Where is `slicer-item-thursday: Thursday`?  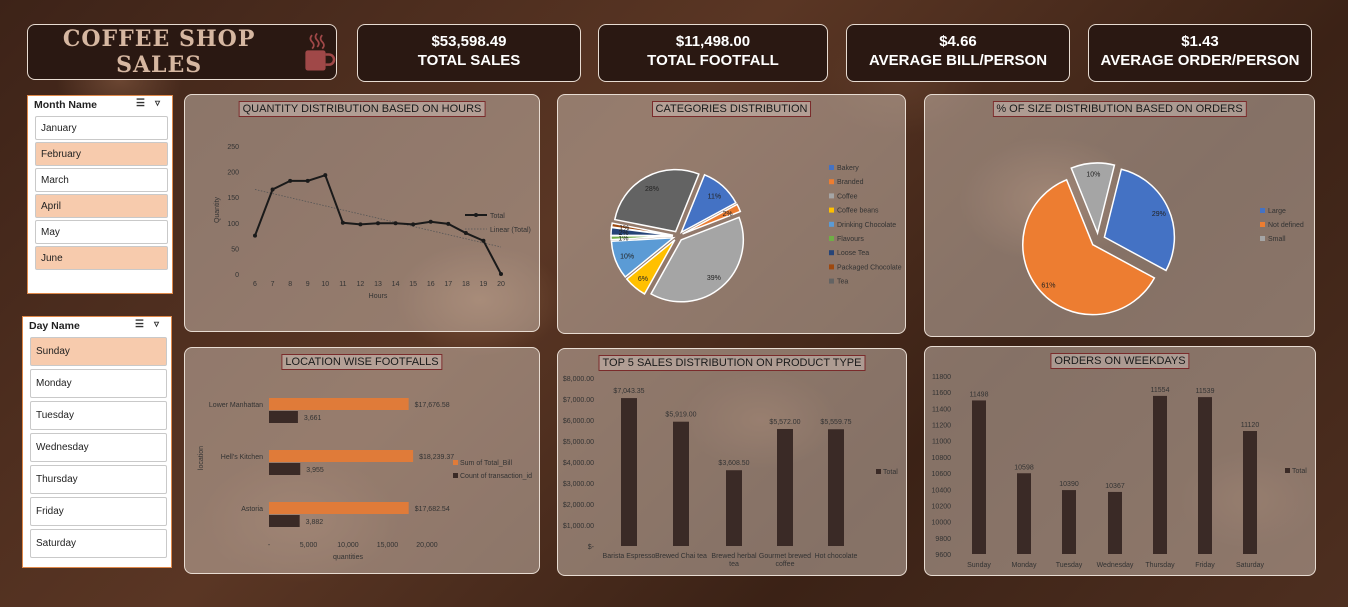 slicer-item-thursday: Thursday is located at coordinates (98, 479).